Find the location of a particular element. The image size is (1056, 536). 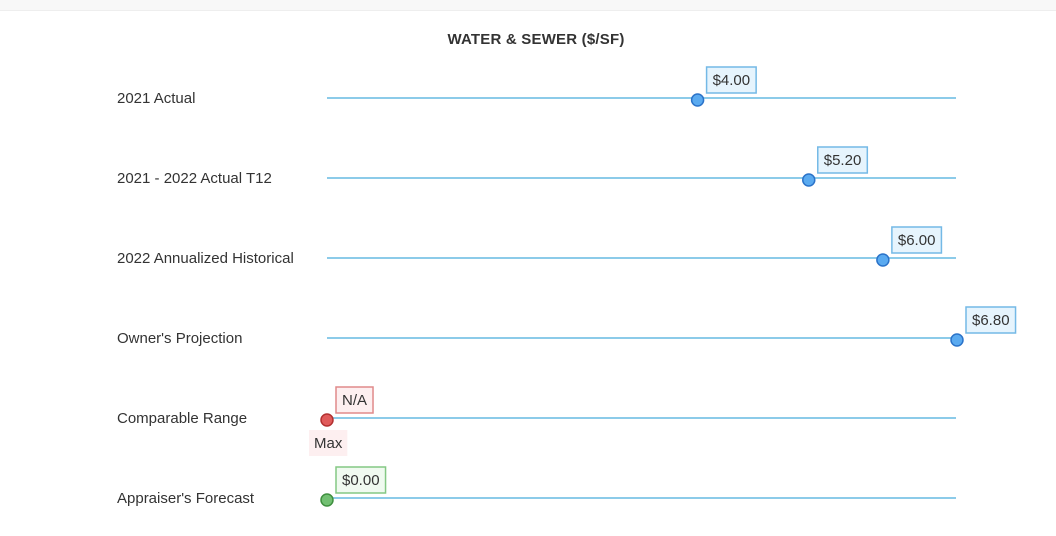

value-label: $5.20 is located at coordinates (843, 160).